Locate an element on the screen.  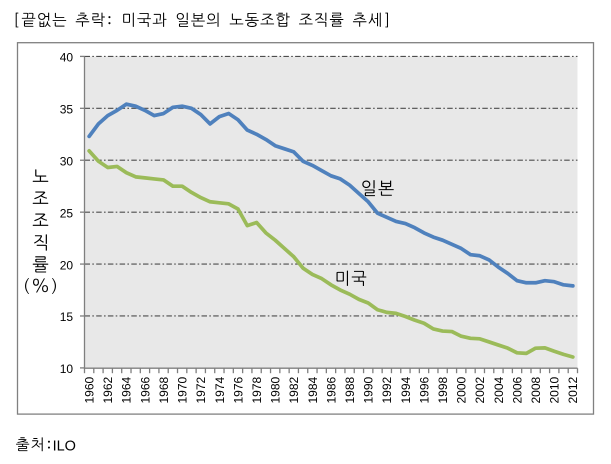
svg-text: 30 is located at coordinates (67, 161).